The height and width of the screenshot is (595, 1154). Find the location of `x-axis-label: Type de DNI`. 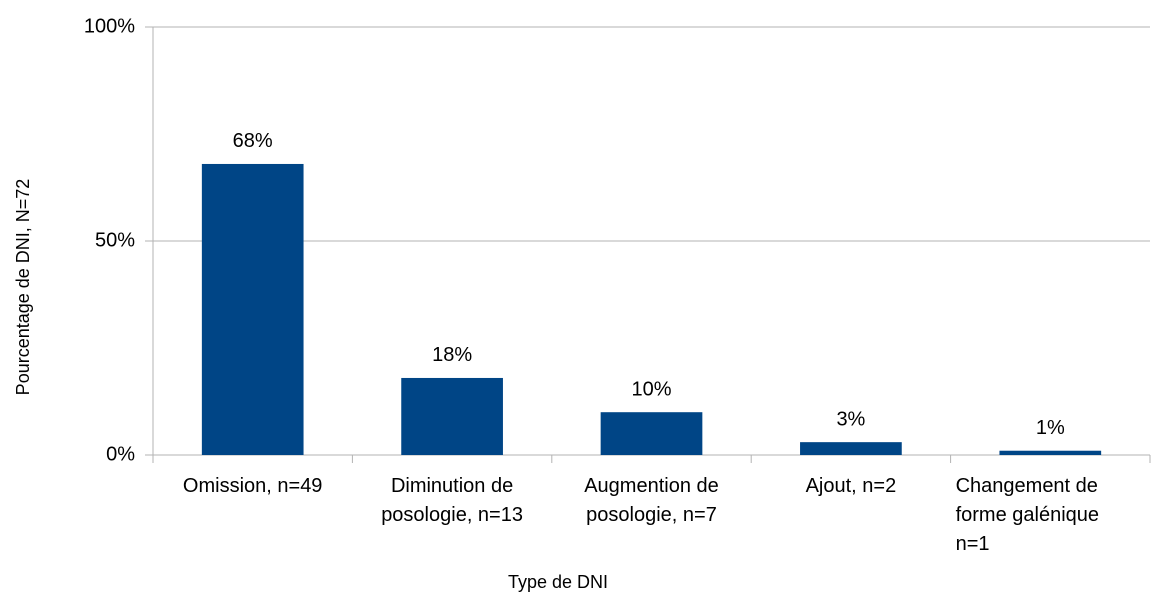

x-axis-label: Type de DNI is located at coordinates (558, 582).